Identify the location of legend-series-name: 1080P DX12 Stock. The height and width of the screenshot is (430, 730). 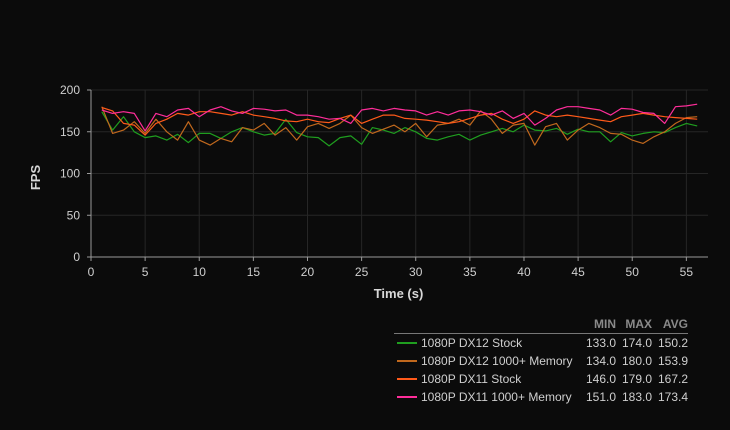
(472, 343).